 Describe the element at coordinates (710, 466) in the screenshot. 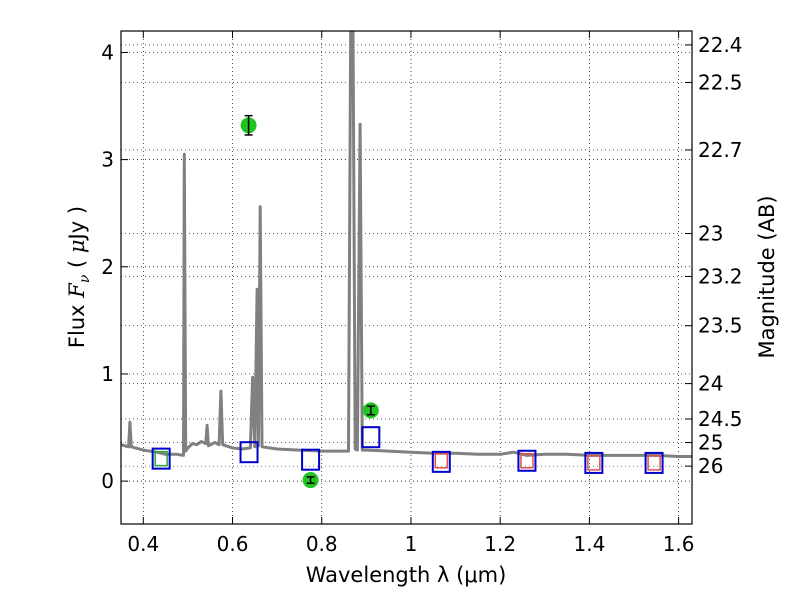

I see `magnitude-tick-label: 26` at that location.